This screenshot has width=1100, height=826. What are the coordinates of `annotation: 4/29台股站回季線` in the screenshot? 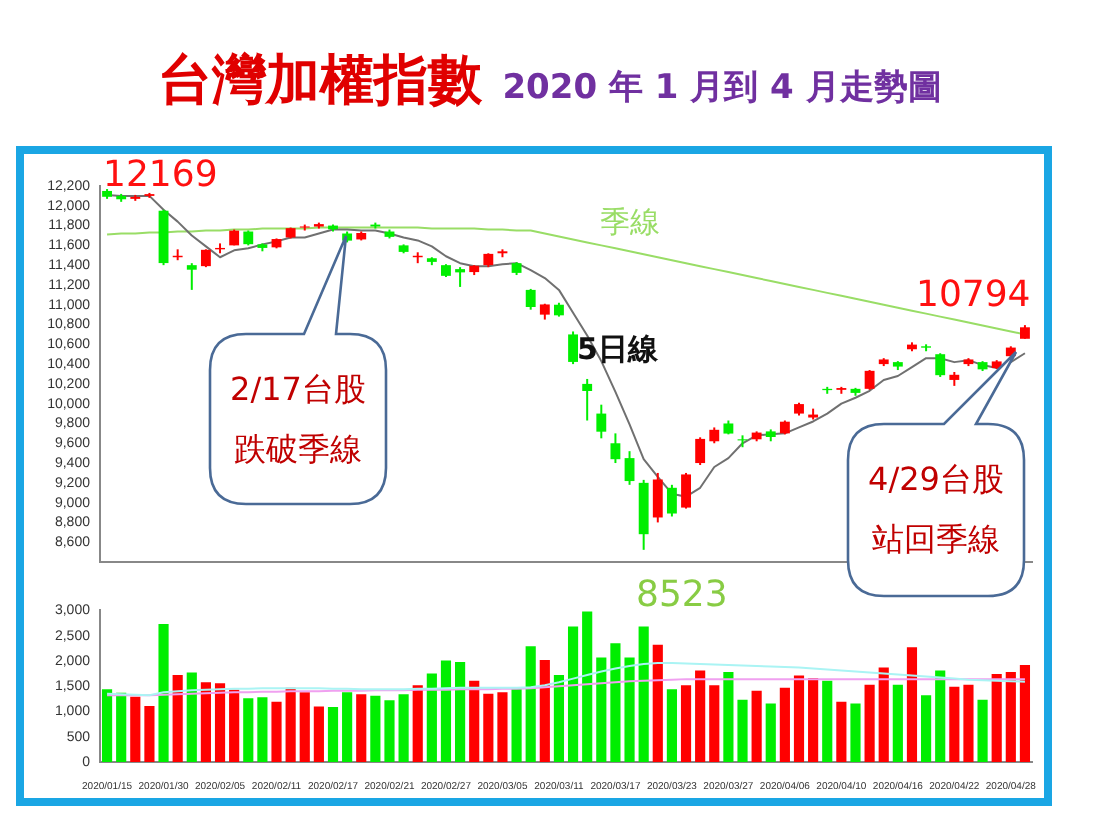 It's located at (936, 510).